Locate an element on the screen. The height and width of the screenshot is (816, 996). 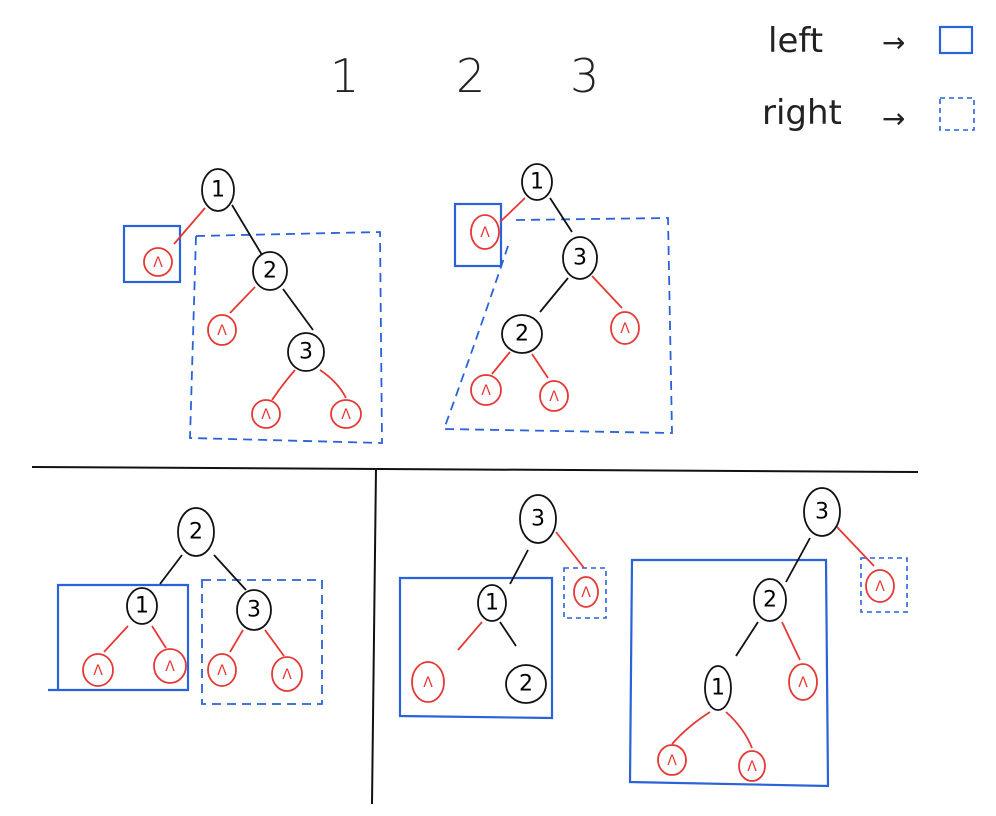
tree-4-node is located at coordinates (538, 519).